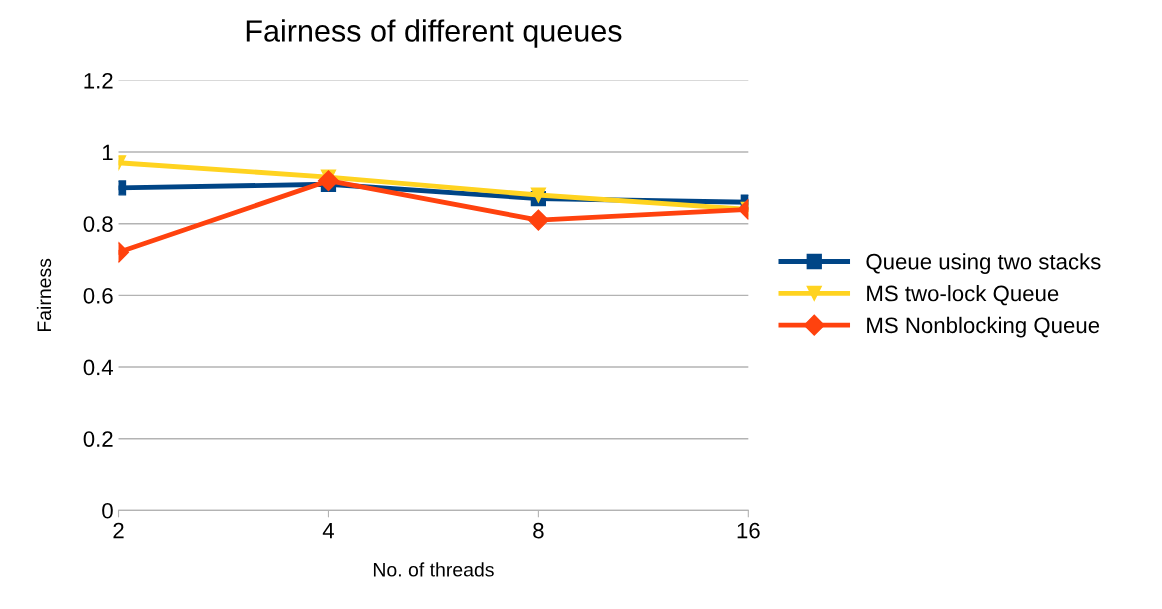 This screenshot has width=1162, height=609. What do you see at coordinates (434, 33) in the screenshot?
I see `chart-title: Fairness of different queues` at bounding box center [434, 33].